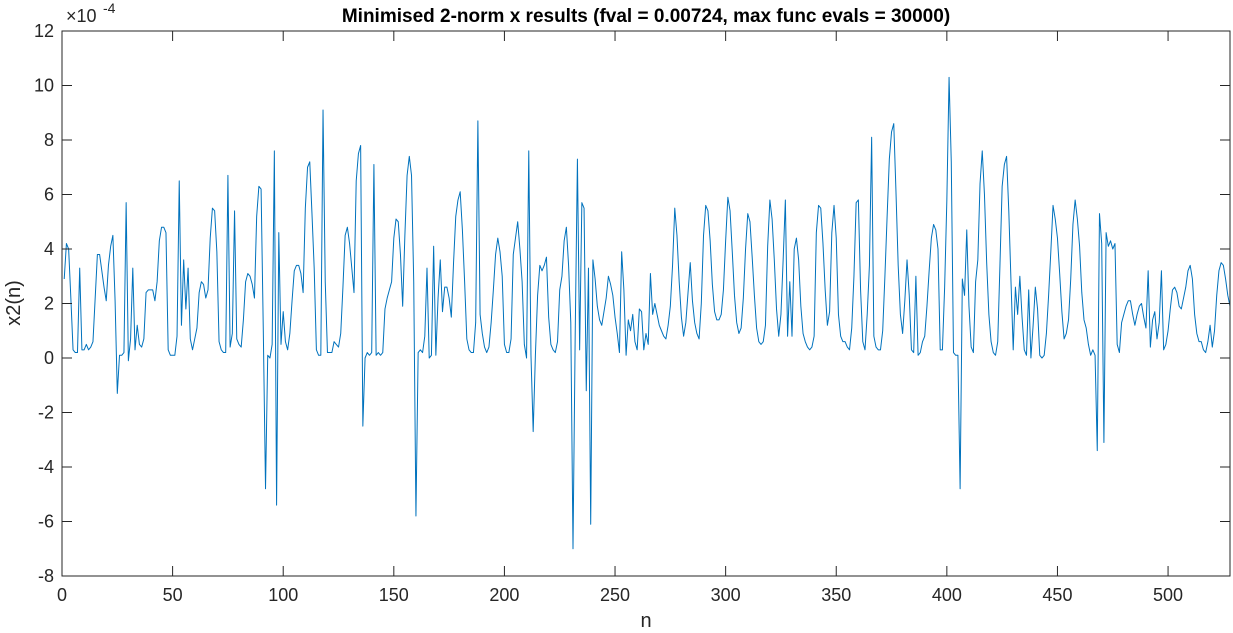  Describe the element at coordinates (1168, 595) in the screenshot. I see `x-tick-label: 500` at that location.